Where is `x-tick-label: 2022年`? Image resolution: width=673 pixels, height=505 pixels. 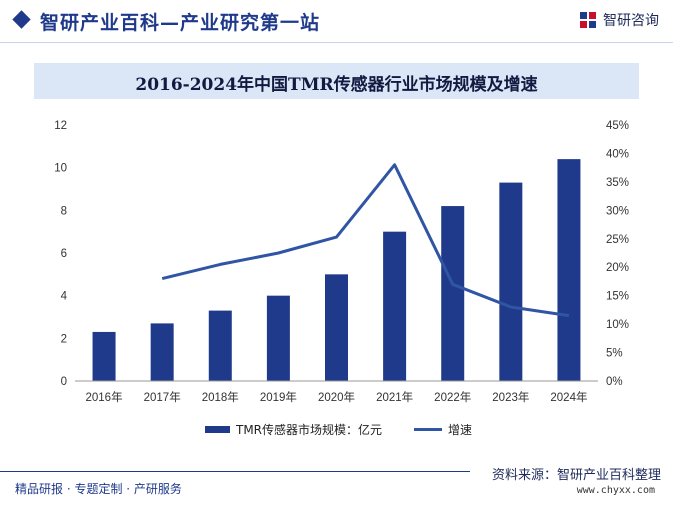 x-tick-label: 2022年 is located at coordinates (452, 397).